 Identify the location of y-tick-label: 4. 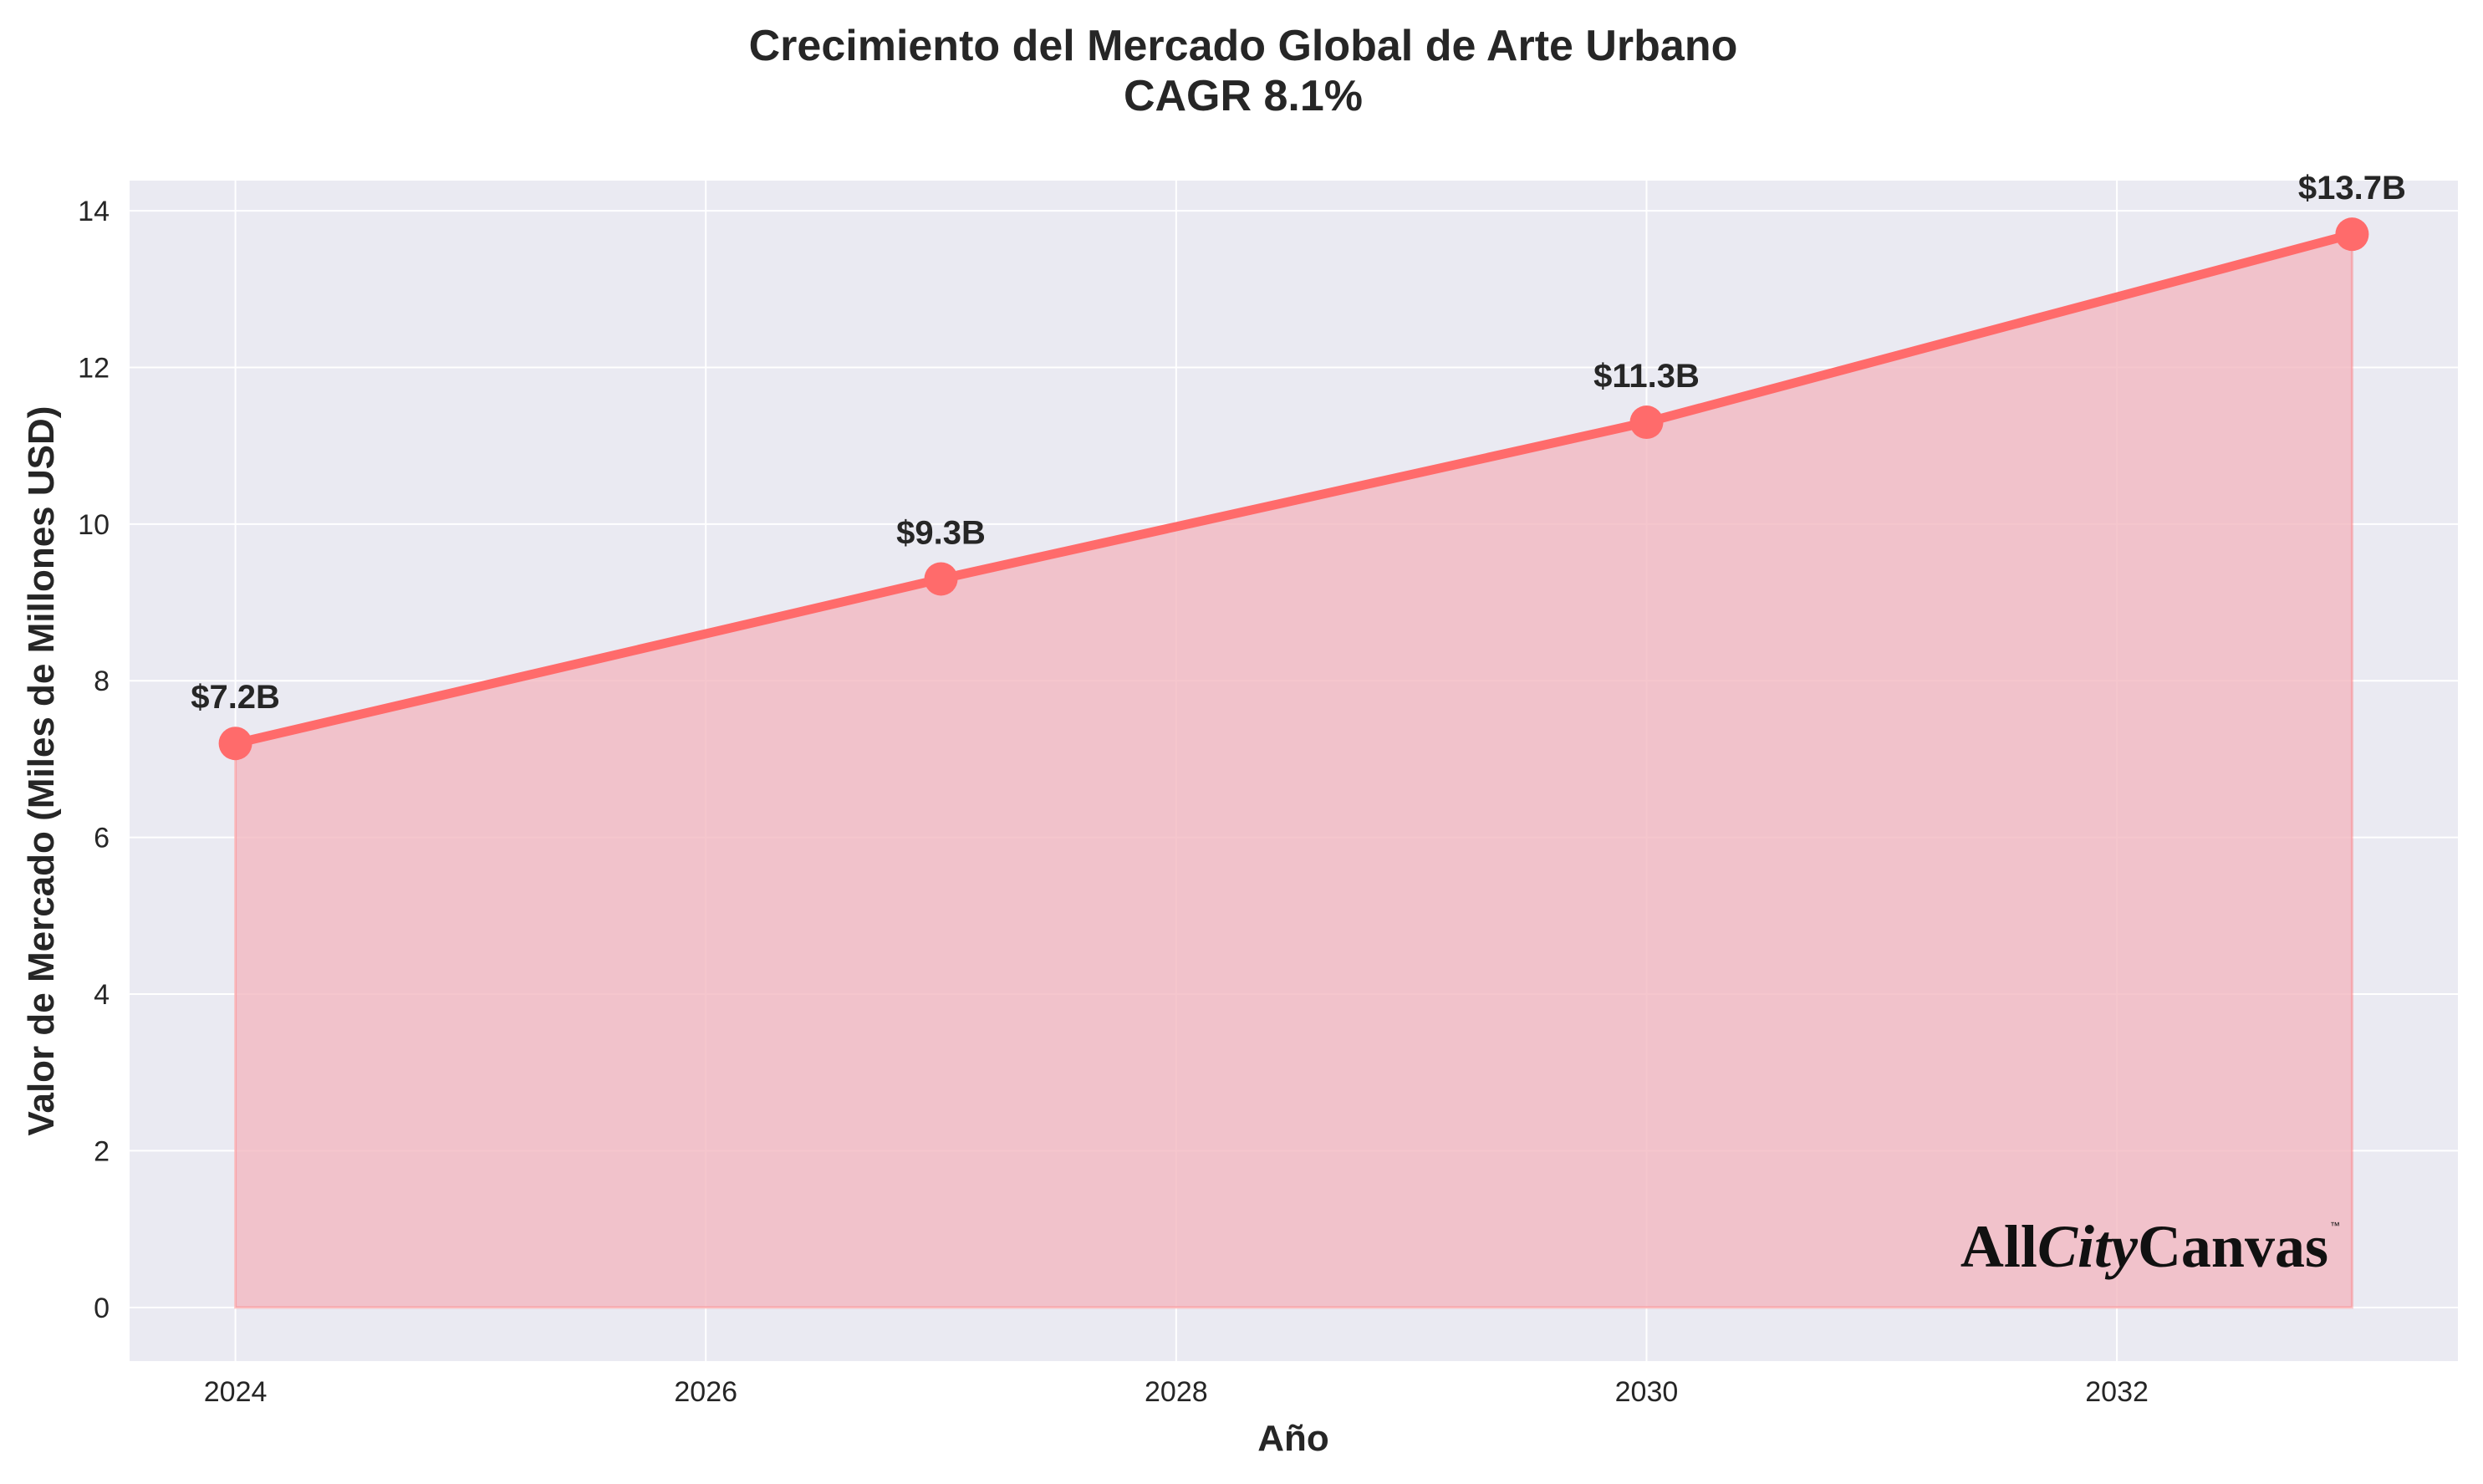
(102, 995).